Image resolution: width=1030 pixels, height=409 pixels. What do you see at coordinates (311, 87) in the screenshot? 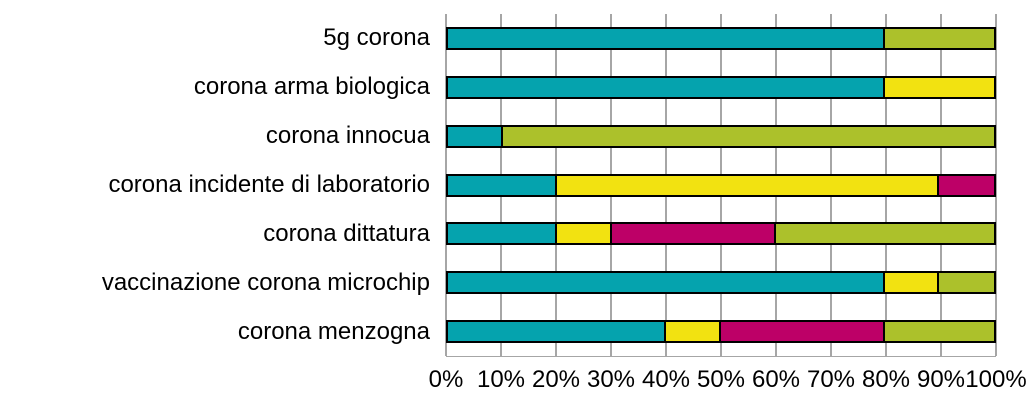
I see `category-label: corona arma biologica` at bounding box center [311, 87].